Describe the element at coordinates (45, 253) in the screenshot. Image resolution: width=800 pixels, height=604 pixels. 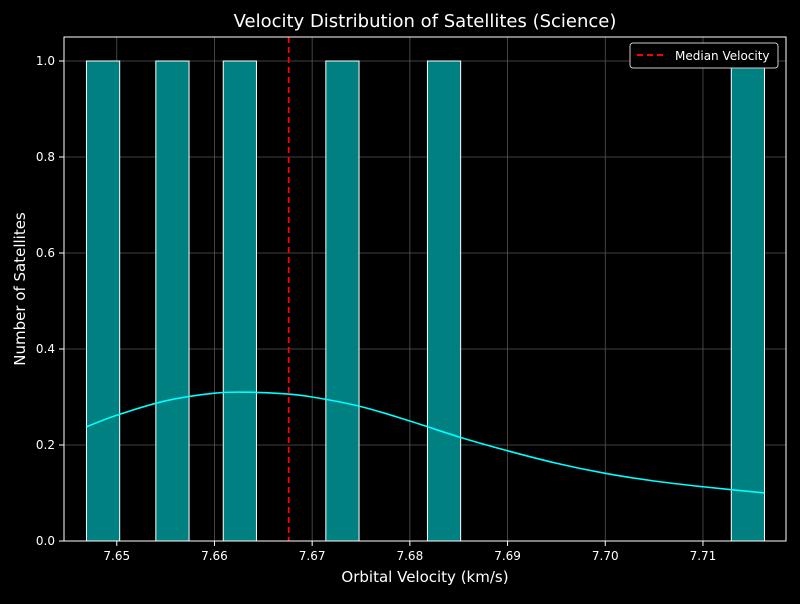
I see `y-tick-label: 0.6` at that location.